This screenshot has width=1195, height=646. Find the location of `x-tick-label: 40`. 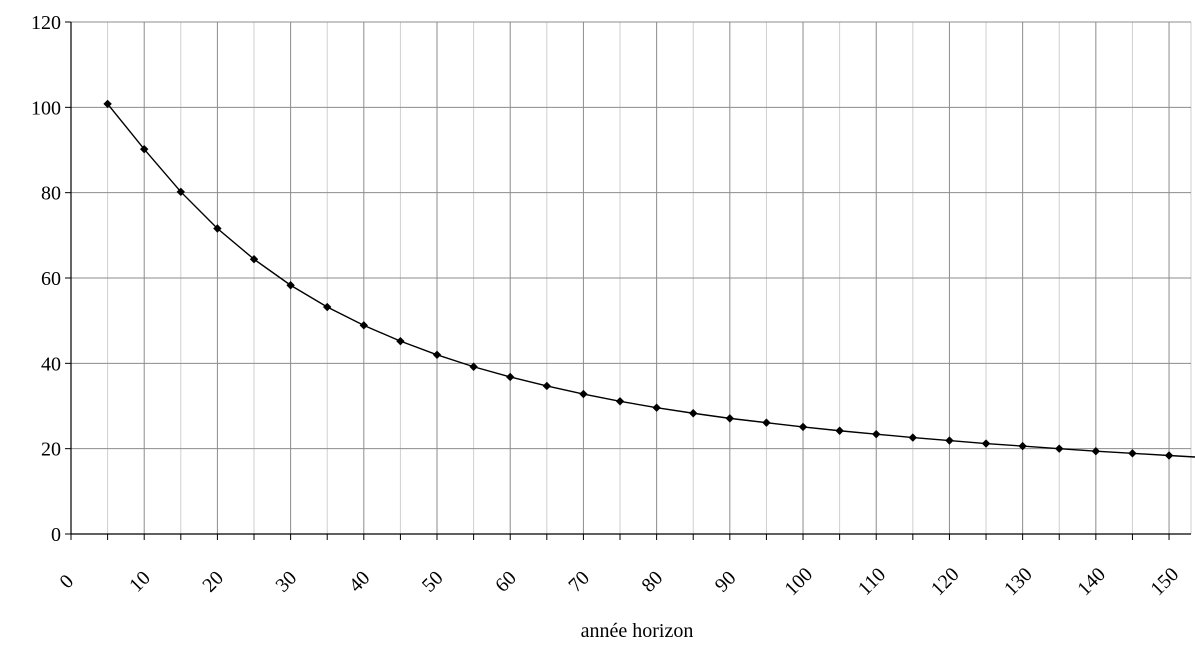

x-tick-label: 40 is located at coordinates (360, 582).